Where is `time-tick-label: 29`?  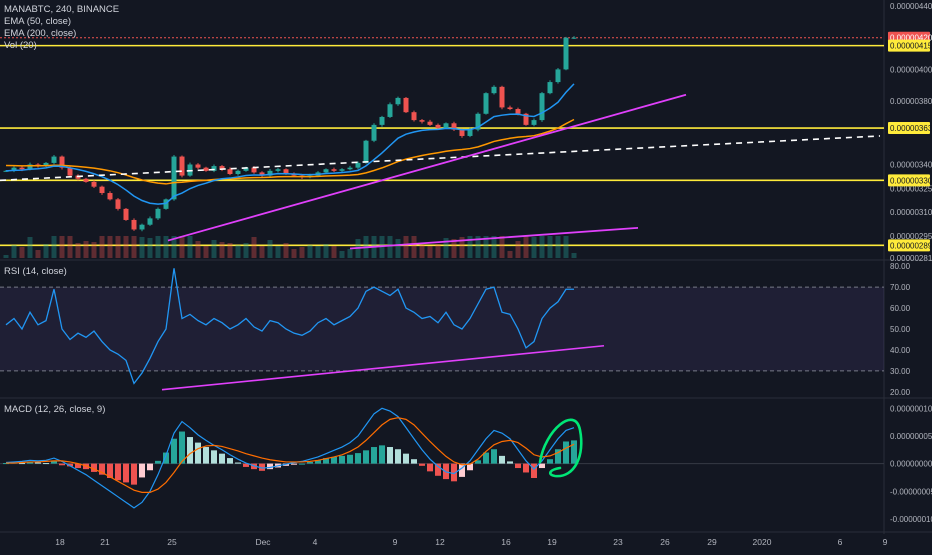
time-tick-label: 29 is located at coordinates (712, 542).